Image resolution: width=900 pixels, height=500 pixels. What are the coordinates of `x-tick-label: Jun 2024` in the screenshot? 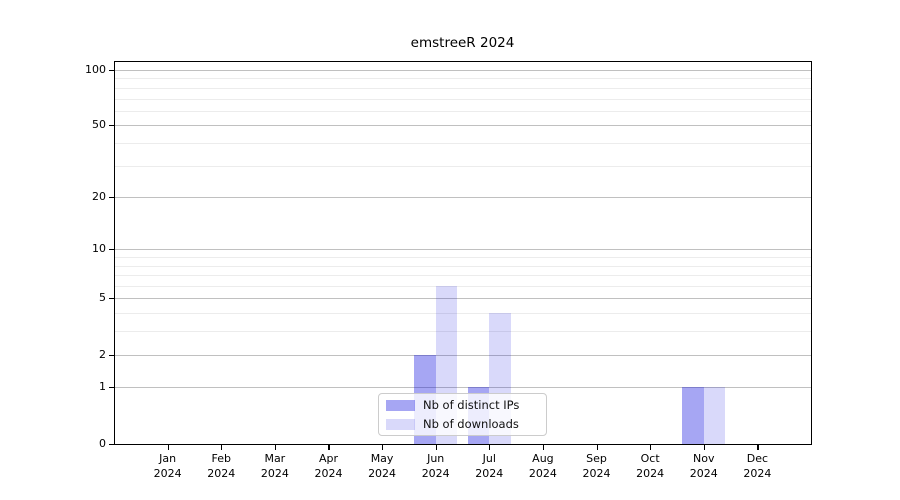 It's located at (435, 466).